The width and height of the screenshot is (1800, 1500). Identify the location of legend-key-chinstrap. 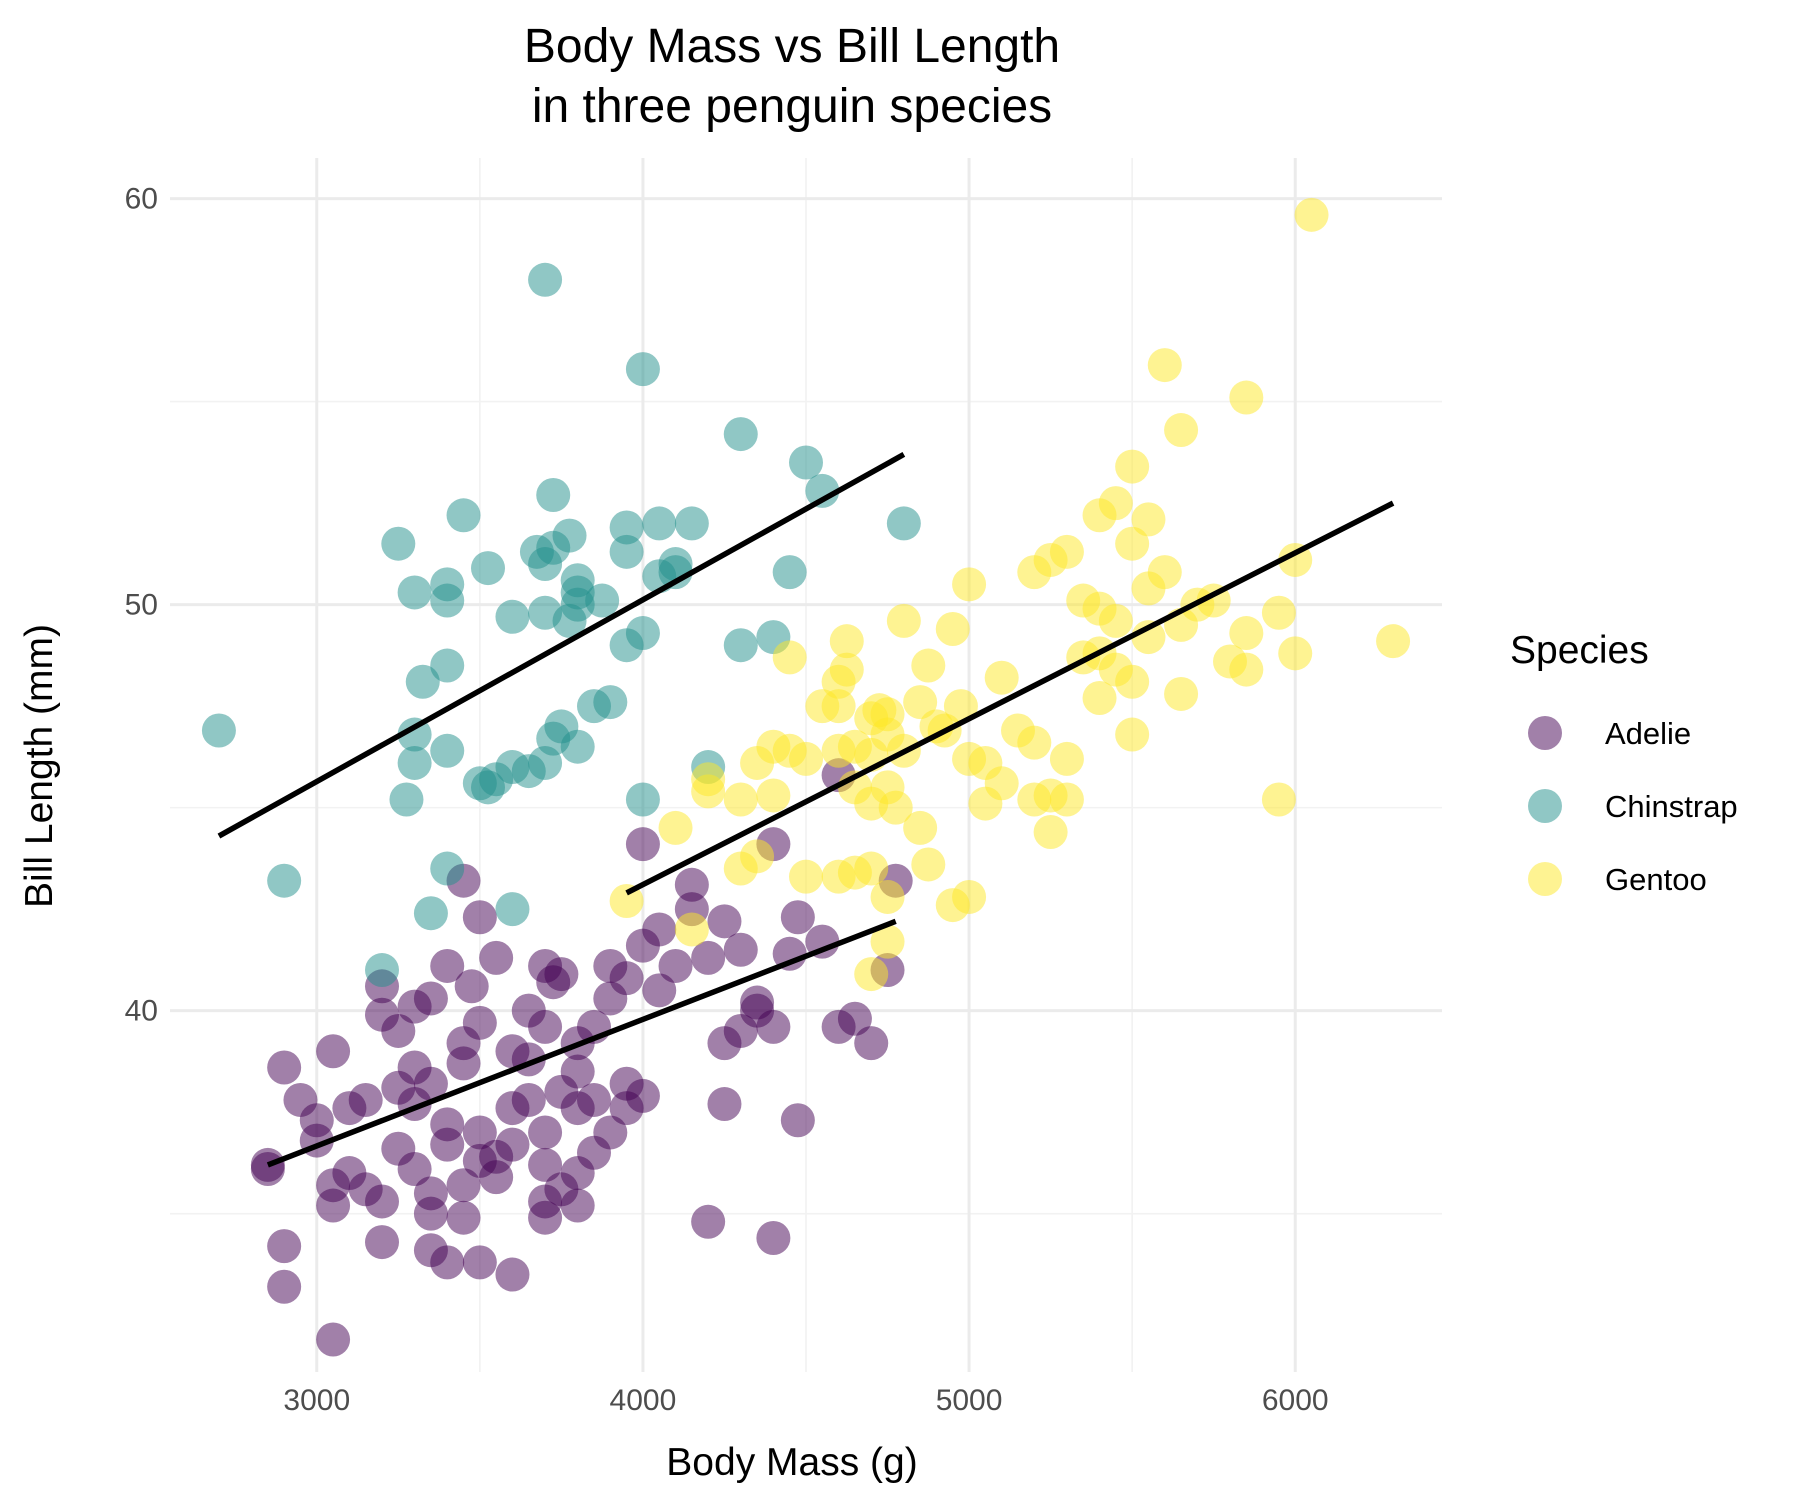
(1545, 806).